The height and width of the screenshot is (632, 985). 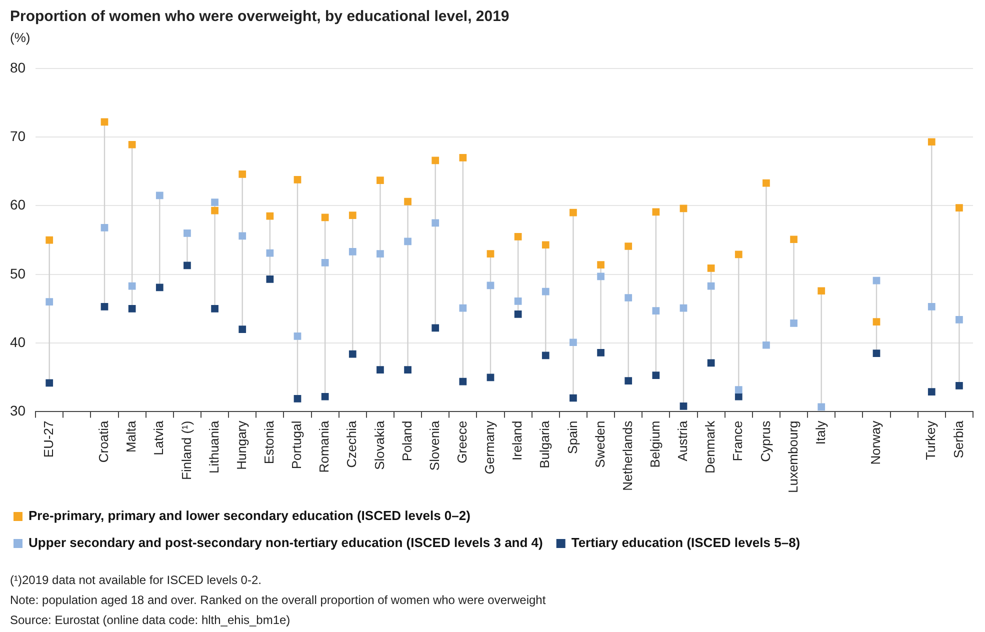 I want to click on y-axis-title: (%), so click(x=20, y=37).